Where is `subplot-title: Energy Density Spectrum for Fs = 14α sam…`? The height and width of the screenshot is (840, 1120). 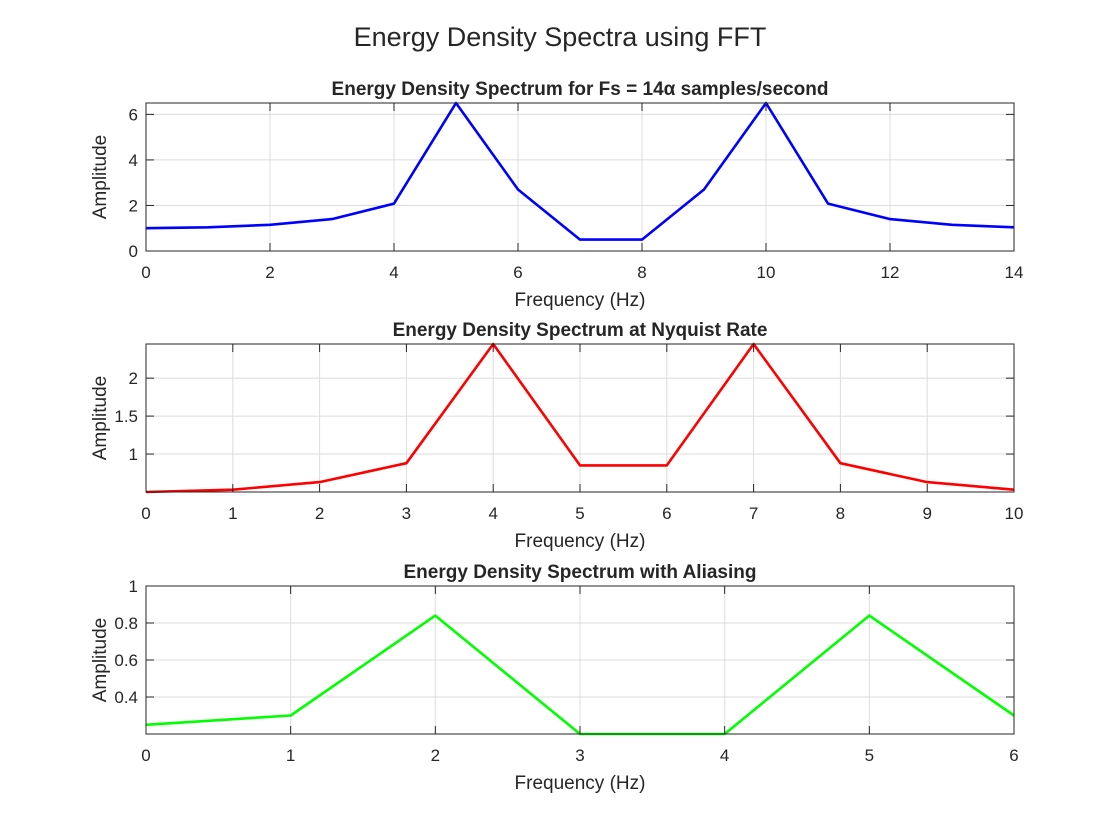 subplot-title: Energy Density Spectrum for Fs = 14α sam… is located at coordinates (580, 89).